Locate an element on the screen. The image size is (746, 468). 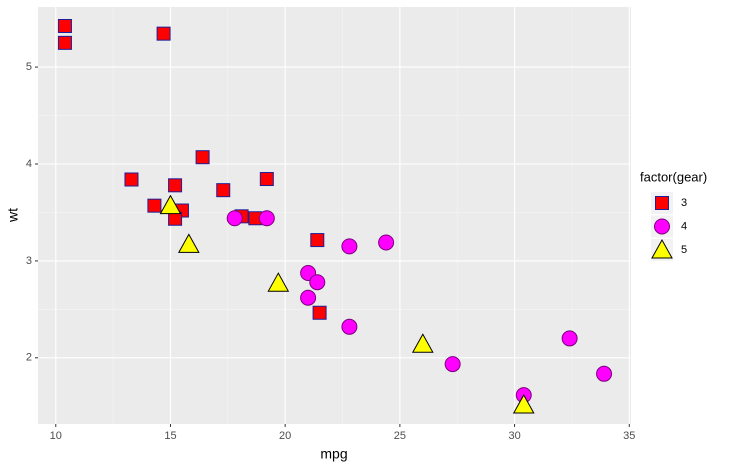
x-tick-label: 30 is located at coordinates (514, 436).